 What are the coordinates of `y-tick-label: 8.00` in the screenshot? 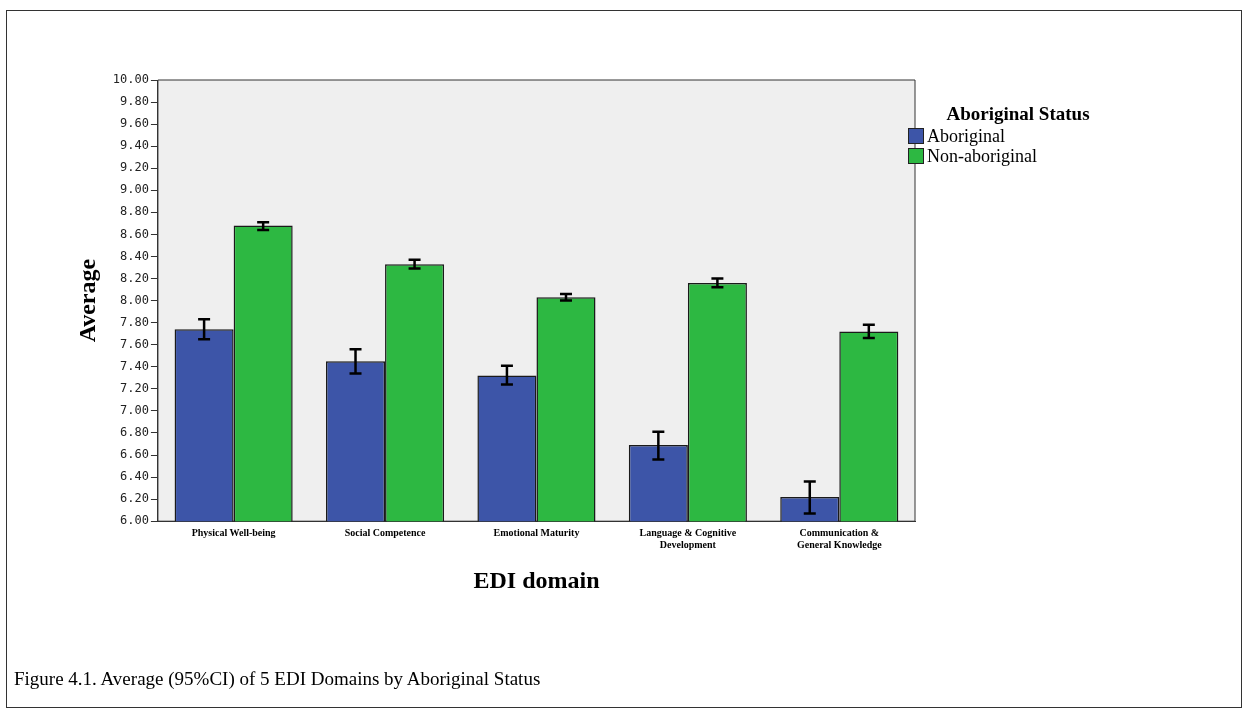 It's located at (134, 299).